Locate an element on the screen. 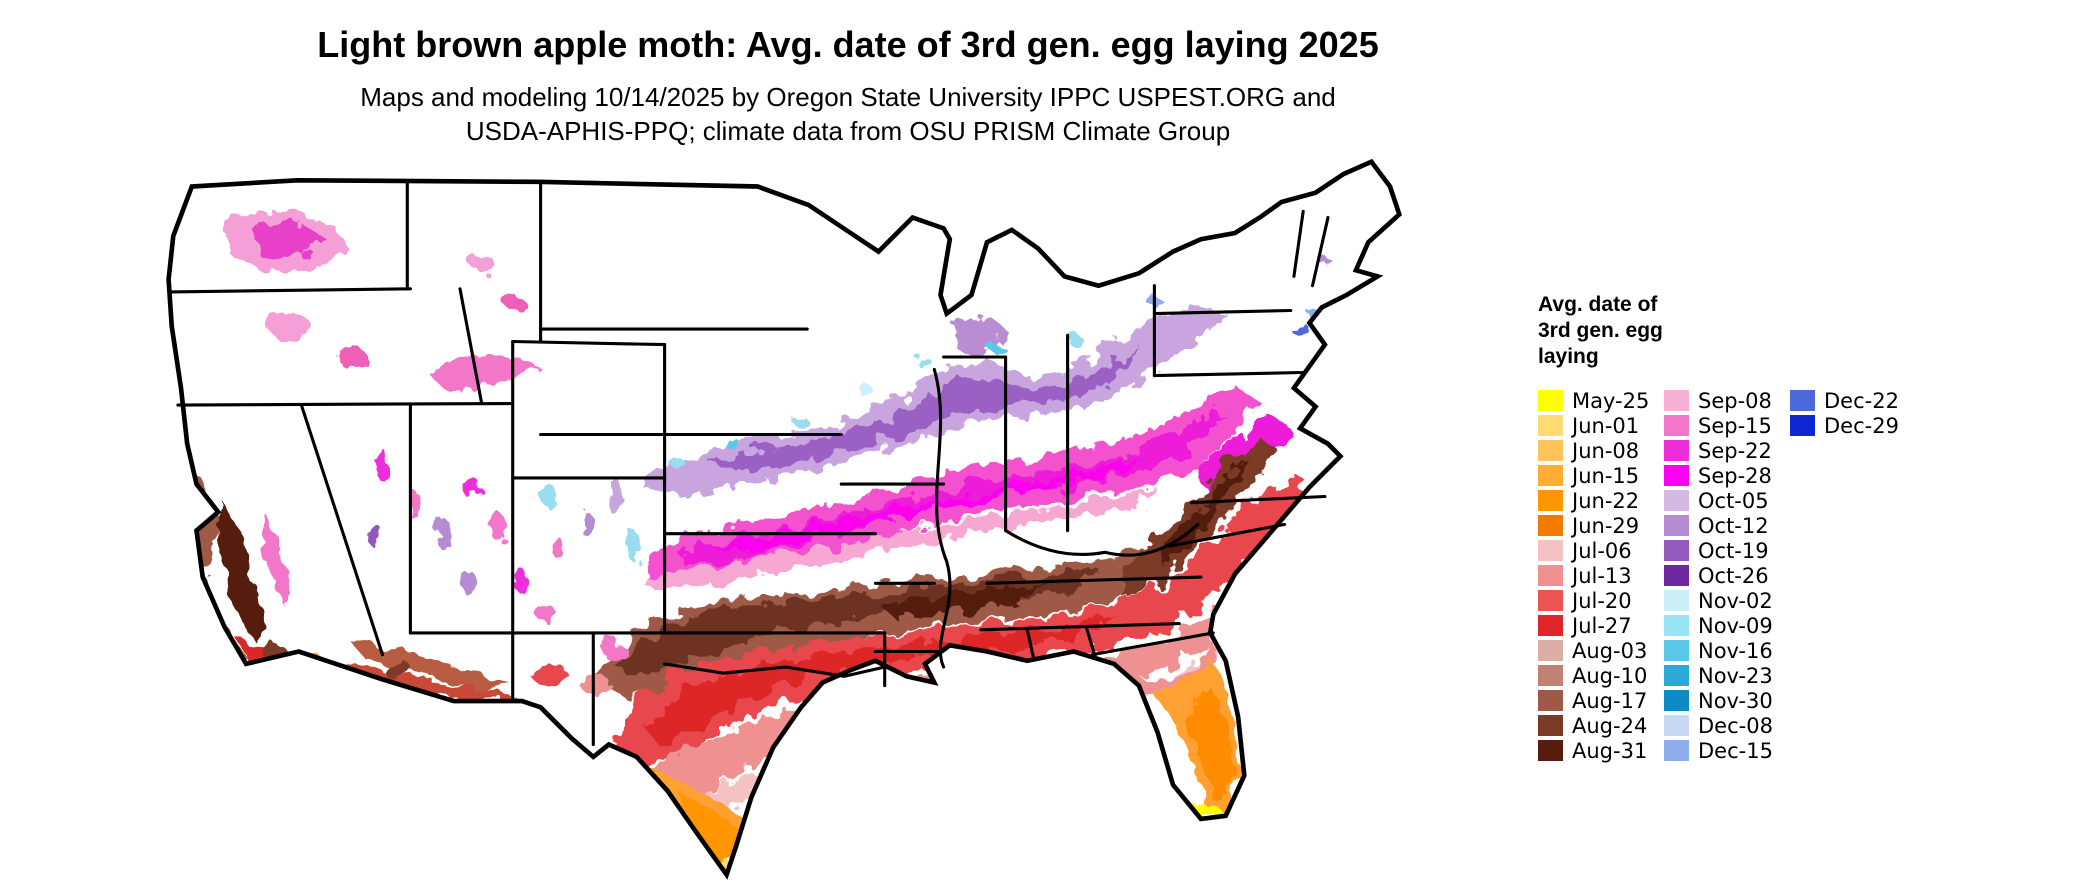 This screenshot has width=2100, height=892. legend-label: Sep-08 is located at coordinates (1735, 400).